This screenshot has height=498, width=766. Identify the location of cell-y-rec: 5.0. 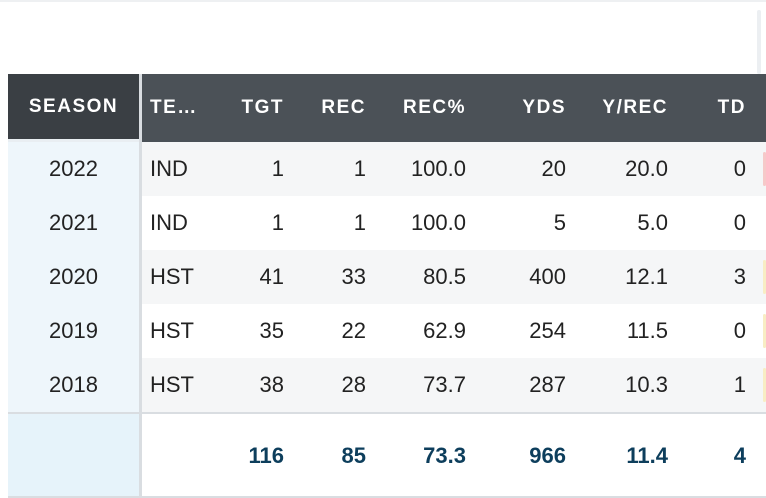
(652, 222).